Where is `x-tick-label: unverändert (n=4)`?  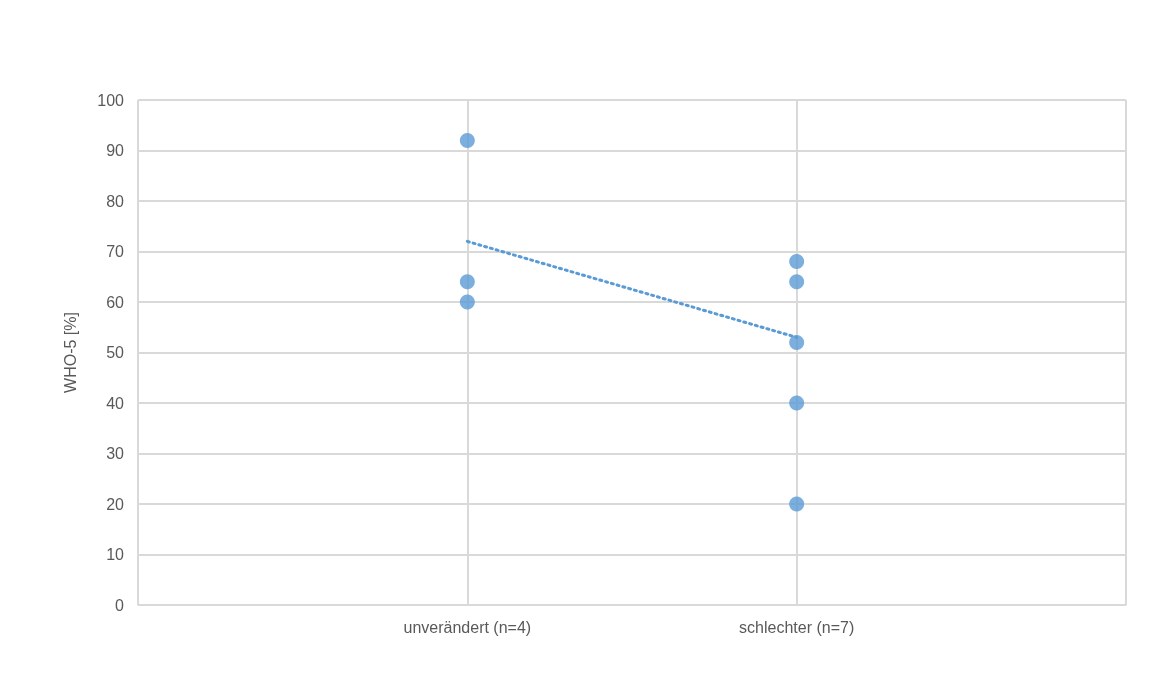 x-tick-label: unverändert (n=4) is located at coordinates (467, 627).